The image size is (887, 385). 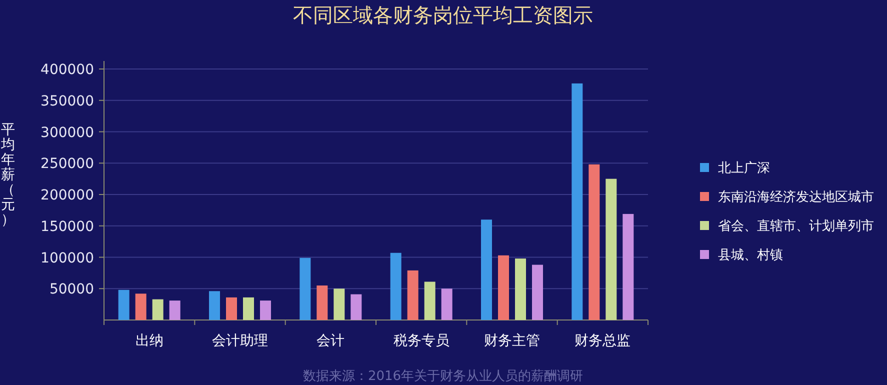 I want to click on y-tick-label: 350000, so click(x=67, y=101).